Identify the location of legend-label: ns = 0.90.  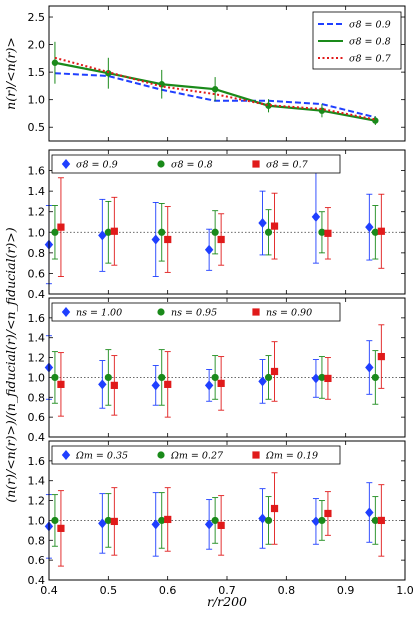
(289, 313).